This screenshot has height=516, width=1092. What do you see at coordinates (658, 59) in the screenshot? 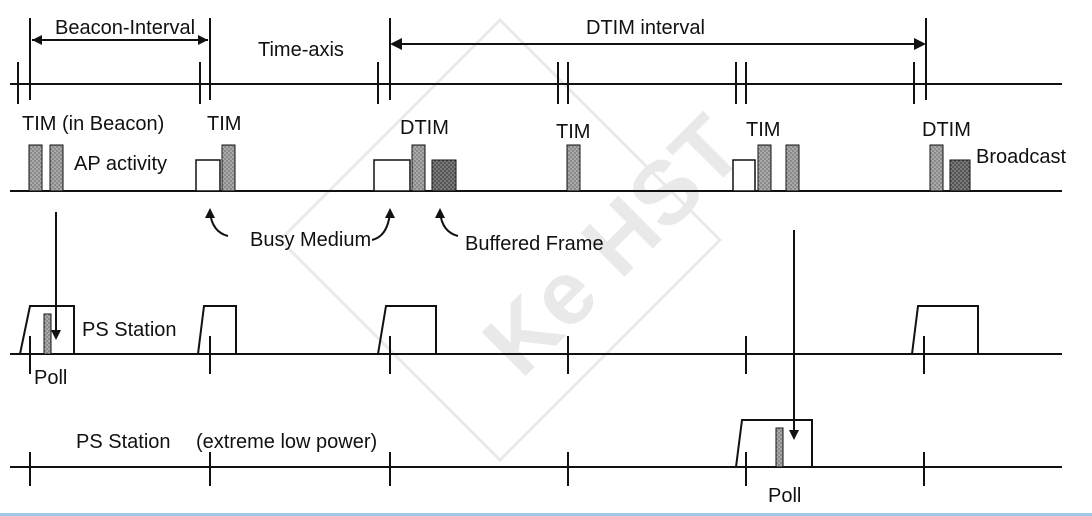
I see `dtim-interval-dimension` at bounding box center [658, 59].